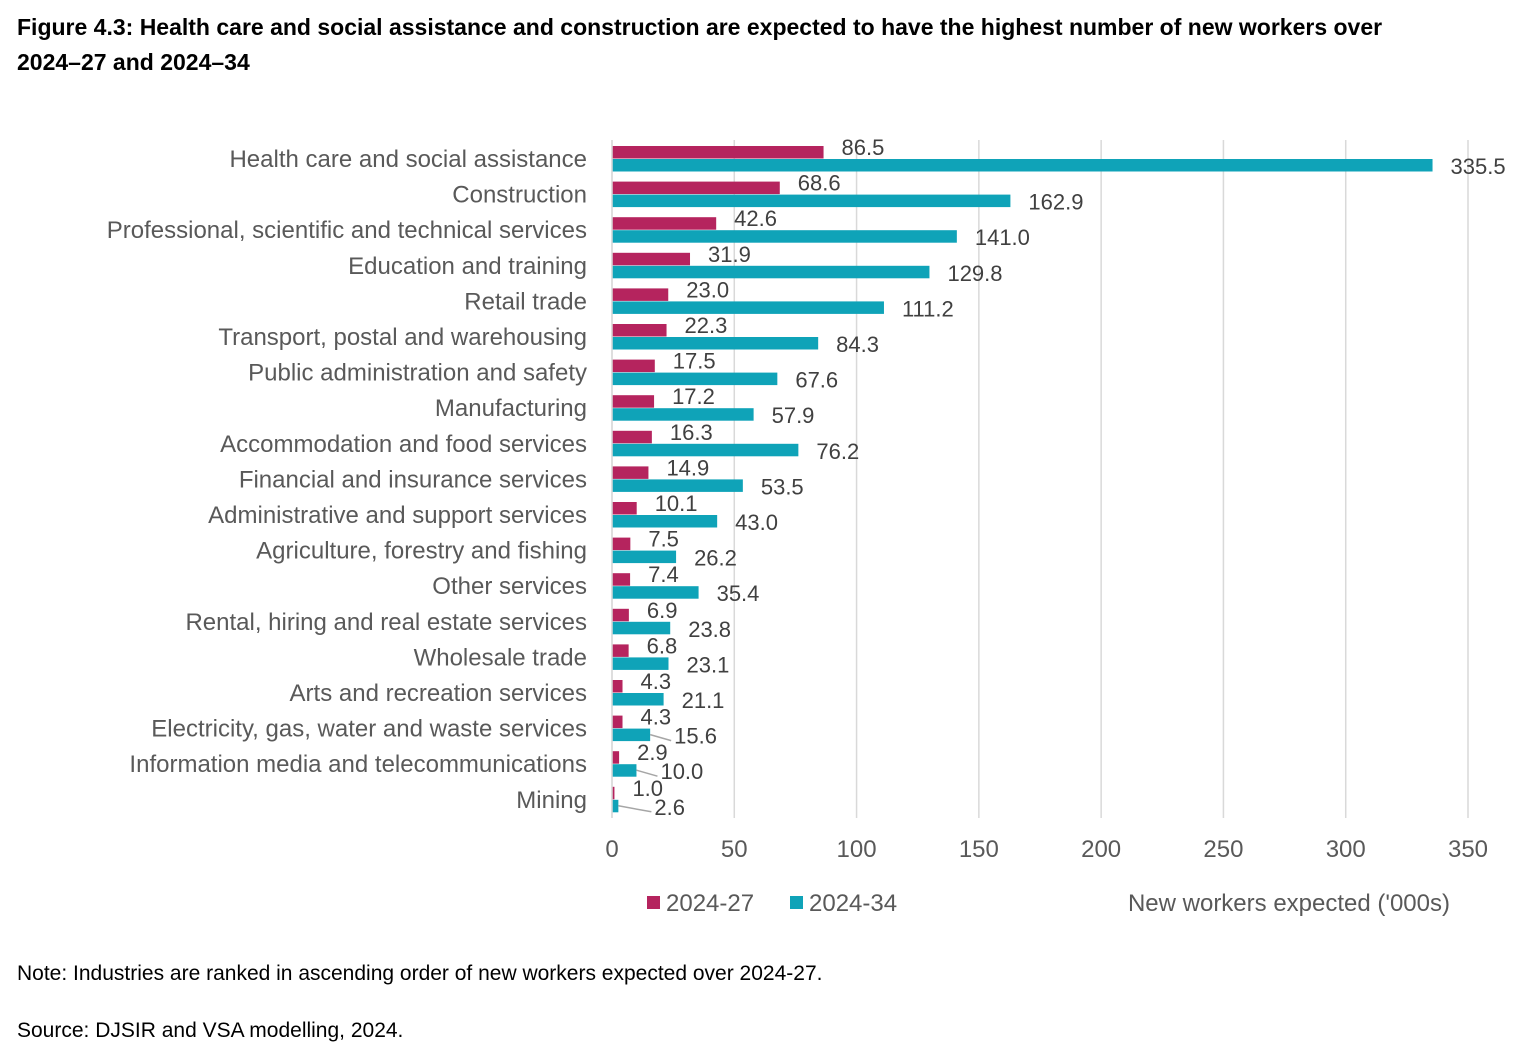 This screenshot has width=1536, height=1063. Describe the element at coordinates (756, 522) in the screenshot. I see `data-label: 43.0` at that location.